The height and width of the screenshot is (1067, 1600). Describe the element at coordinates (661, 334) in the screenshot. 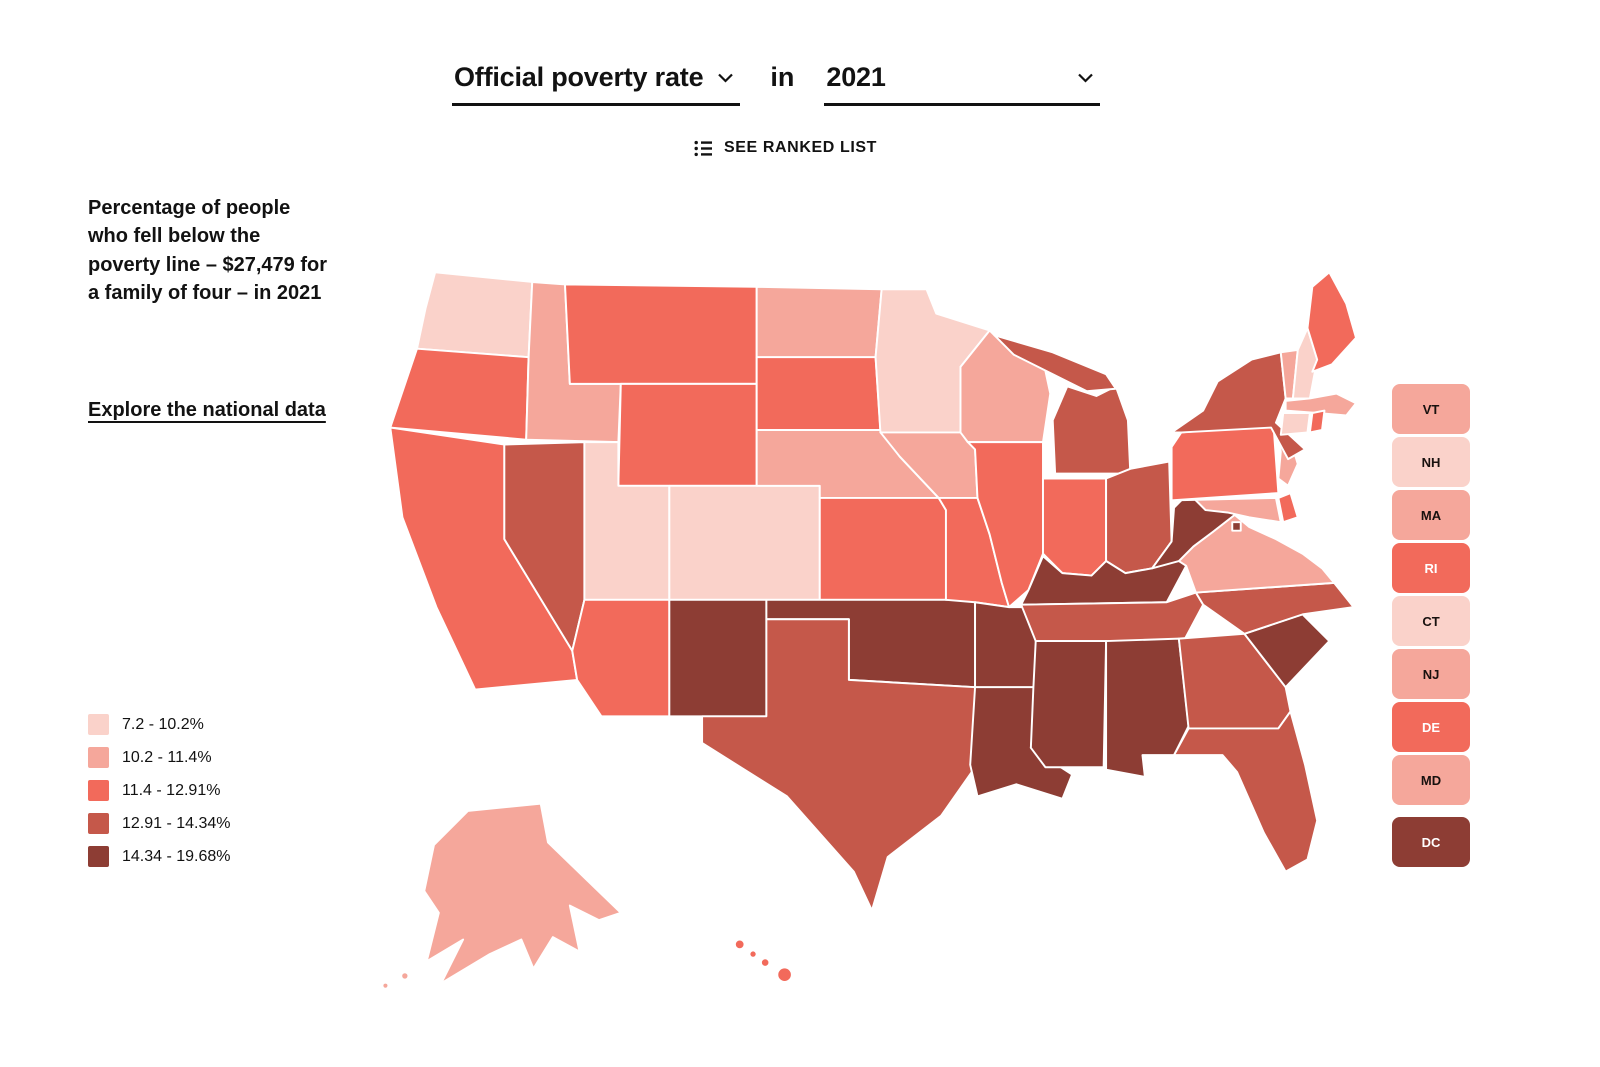

I see `state-mt` at that location.